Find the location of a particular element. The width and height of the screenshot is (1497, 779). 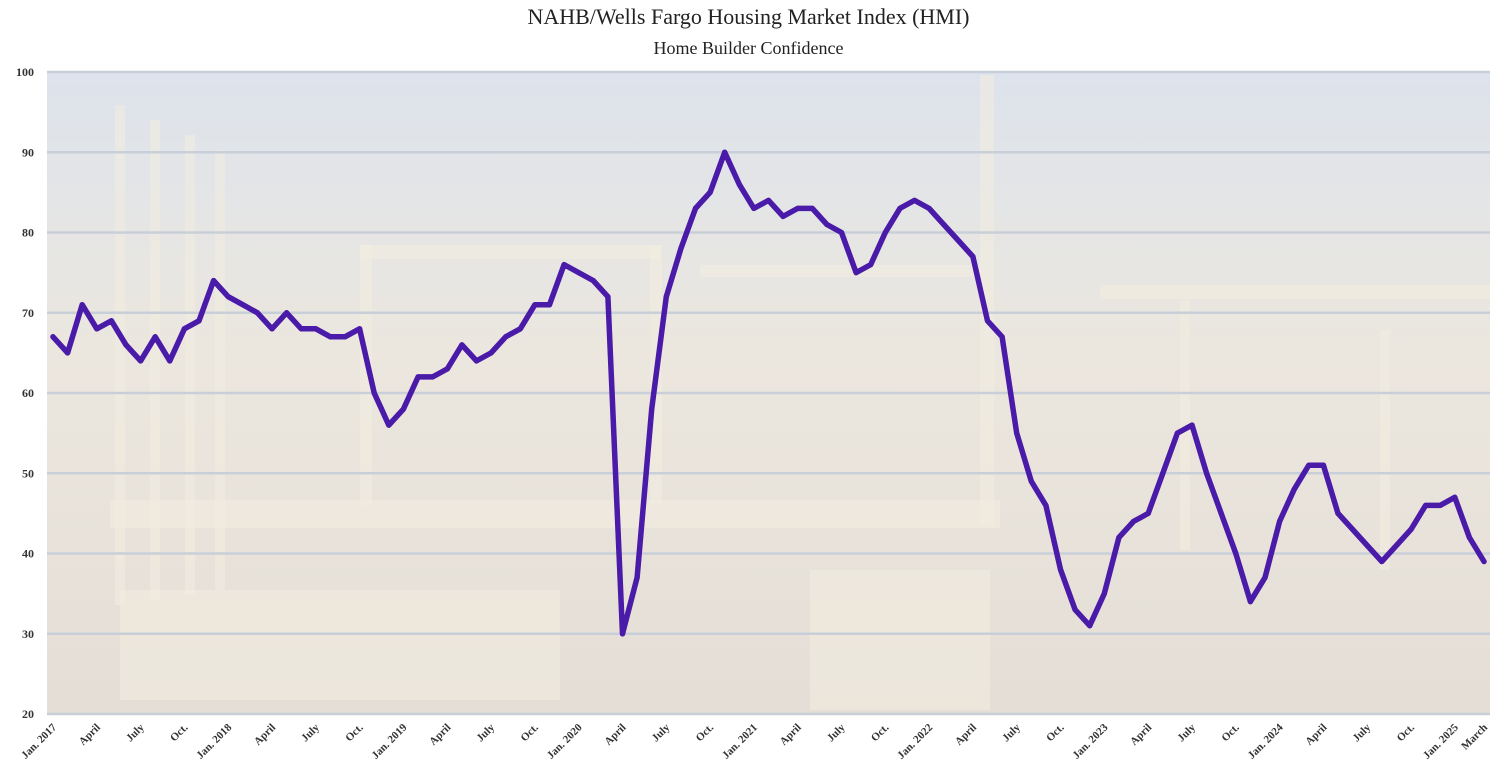

y-tick-label: 80 is located at coordinates (28, 233).